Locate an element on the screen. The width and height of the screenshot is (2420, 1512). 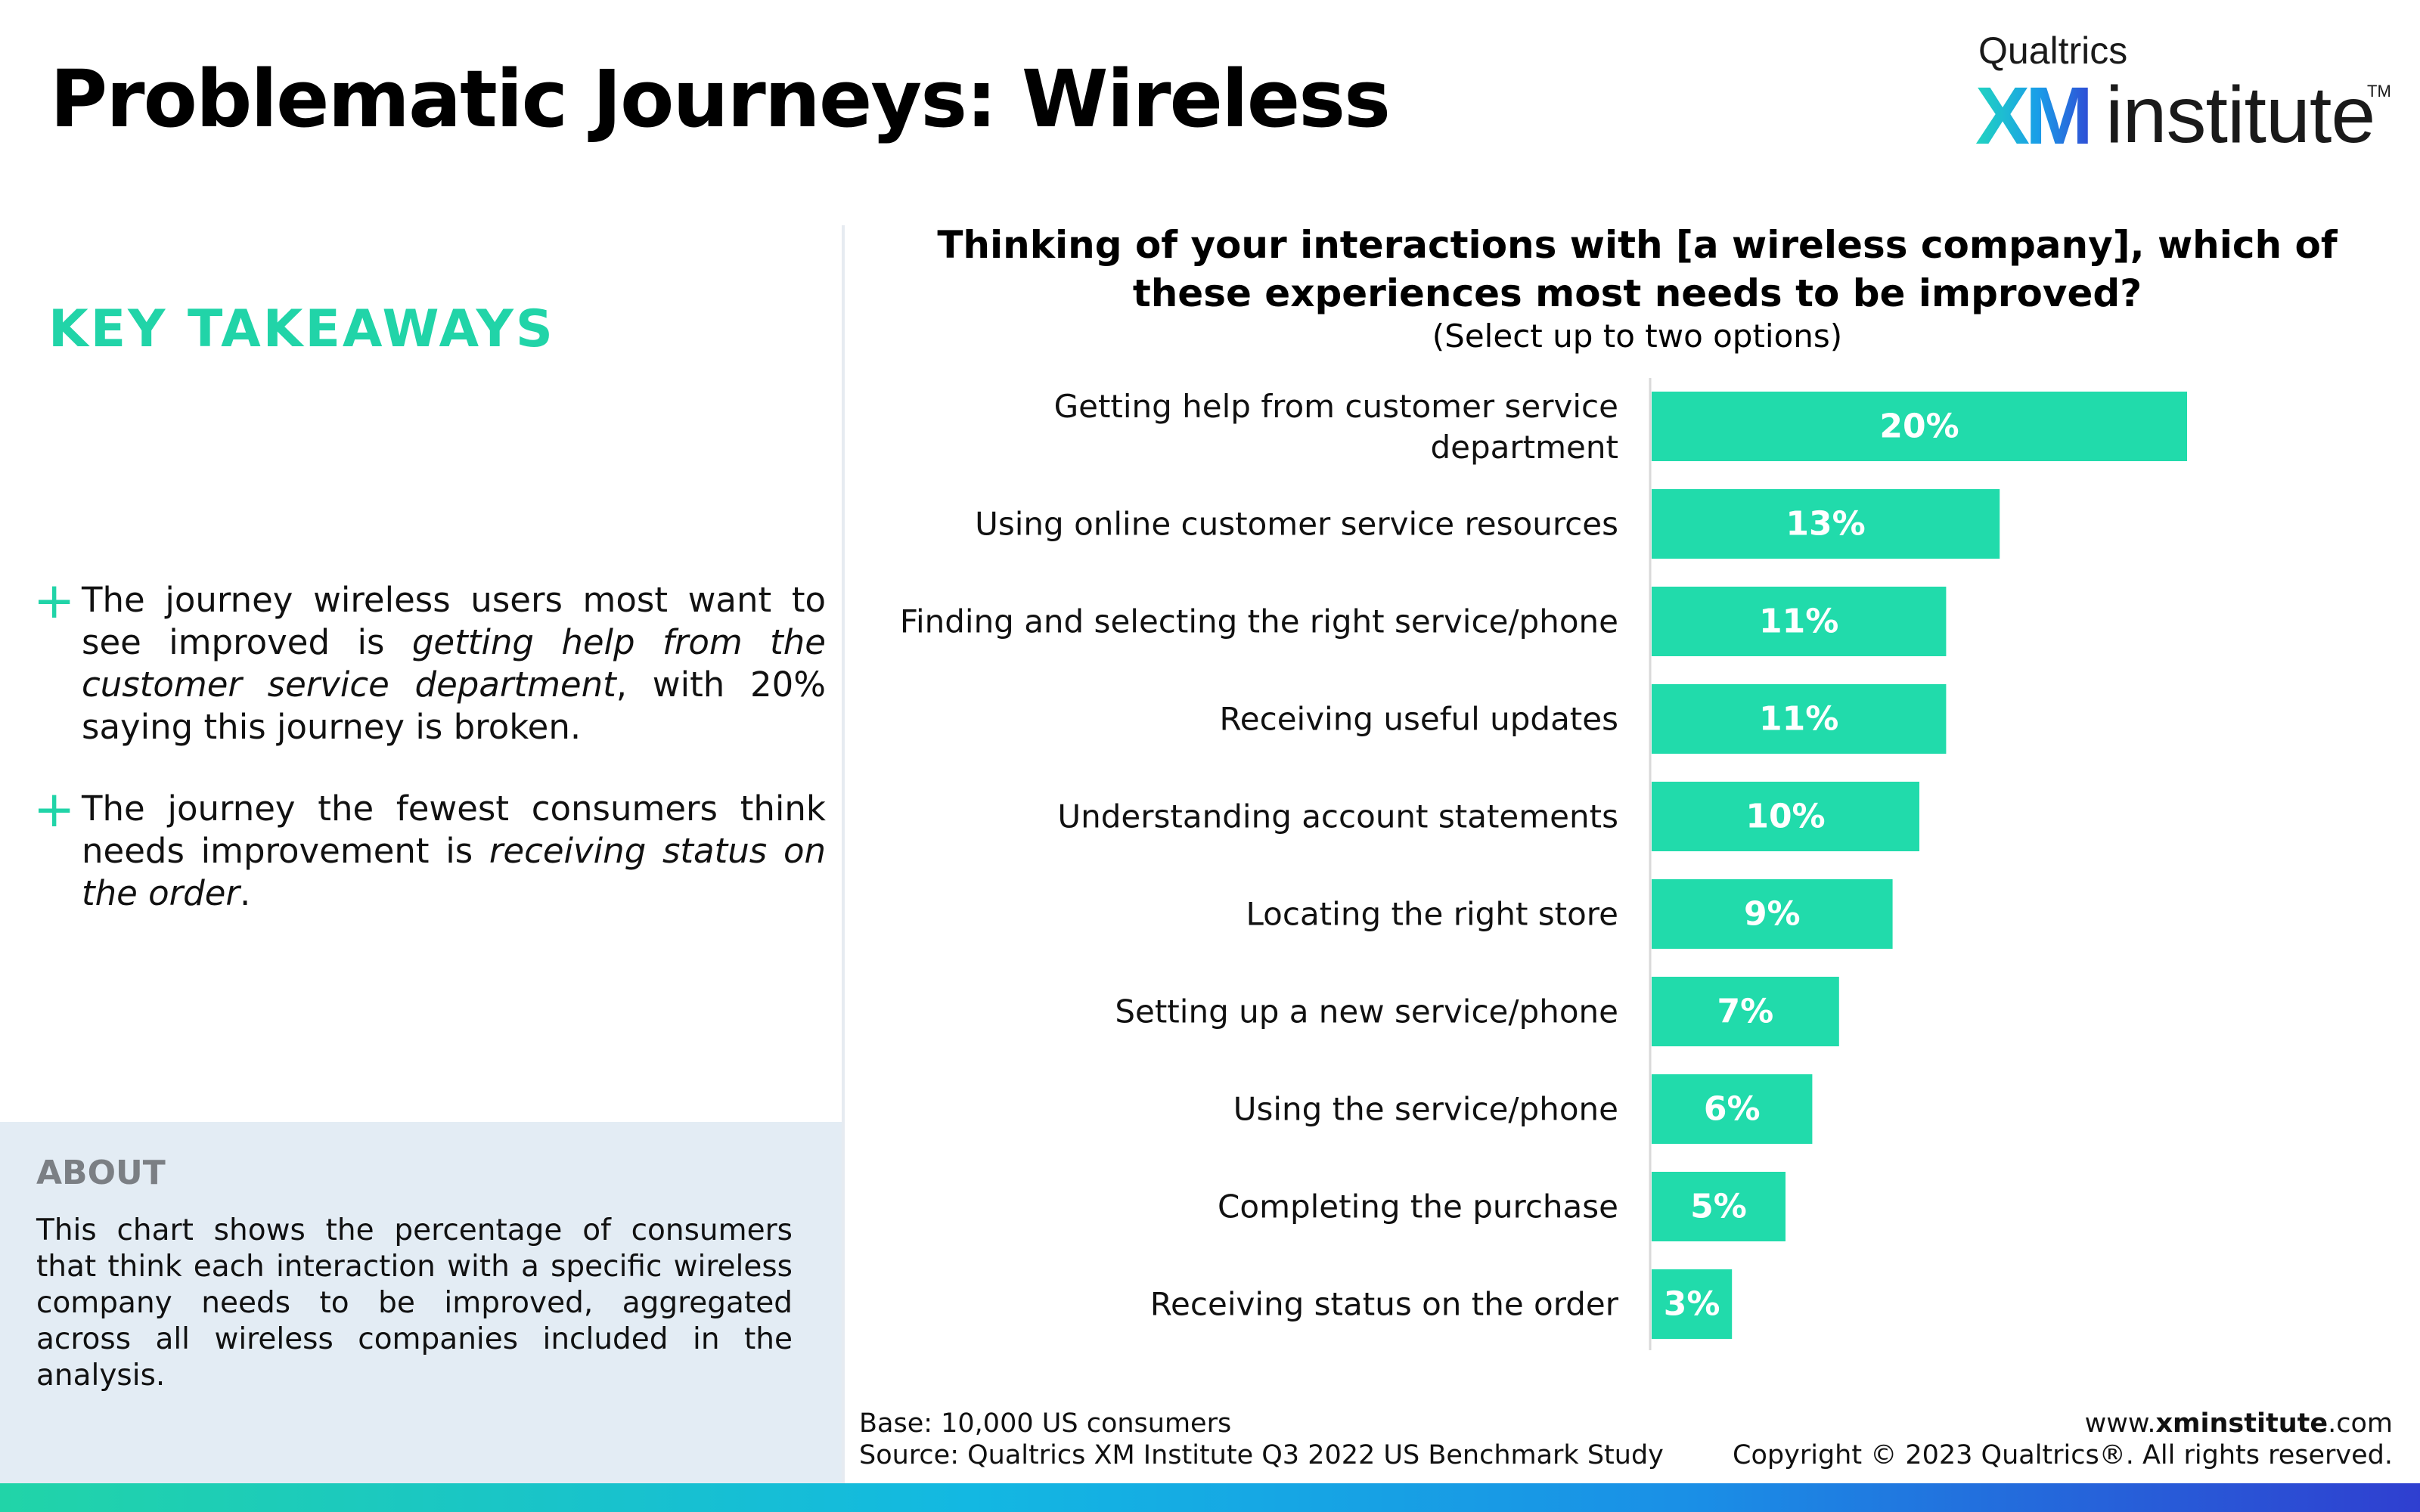
logo-institute-text: institute is located at coordinates (2240, 115).